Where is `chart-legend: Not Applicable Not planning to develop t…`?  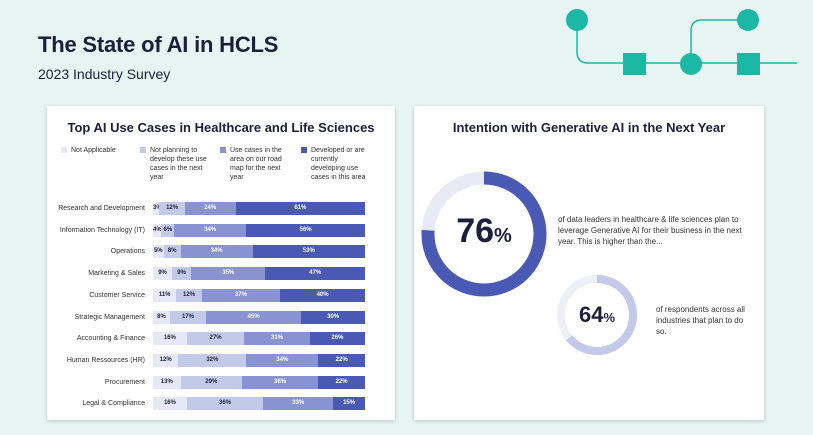
chart-legend: Not Applicable Not planning to develop t… is located at coordinates (221, 166).